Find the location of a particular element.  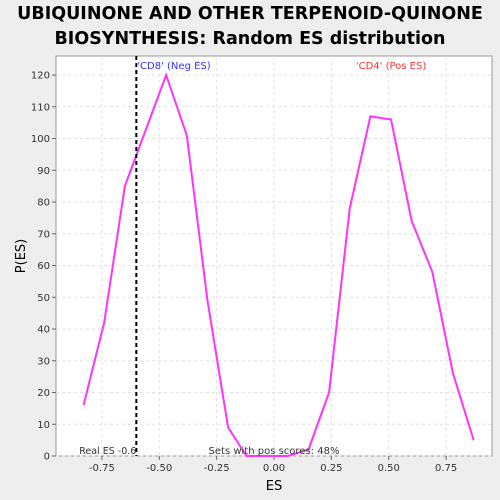

y-tick-label: 10 is located at coordinates (43, 425).